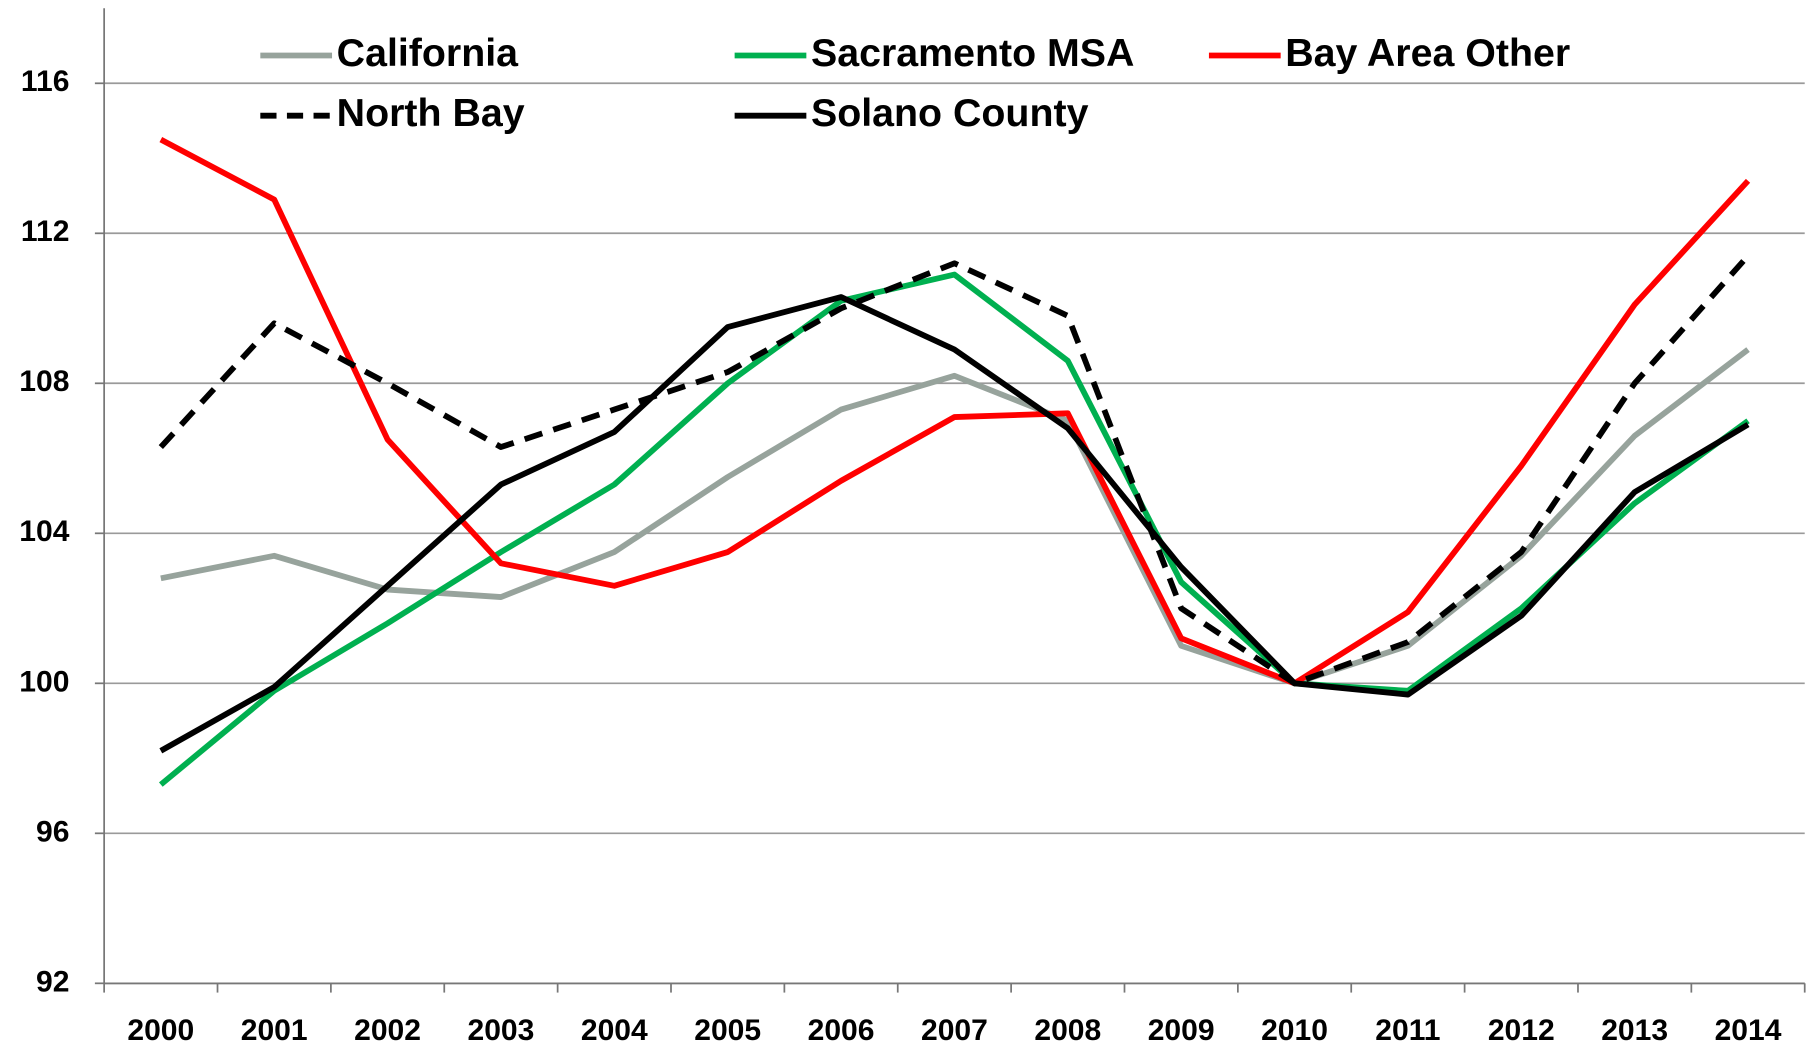  What do you see at coordinates (44, 681) in the screenshot?
I see `y-tick-label: 100` at bounding box center [44, 681].